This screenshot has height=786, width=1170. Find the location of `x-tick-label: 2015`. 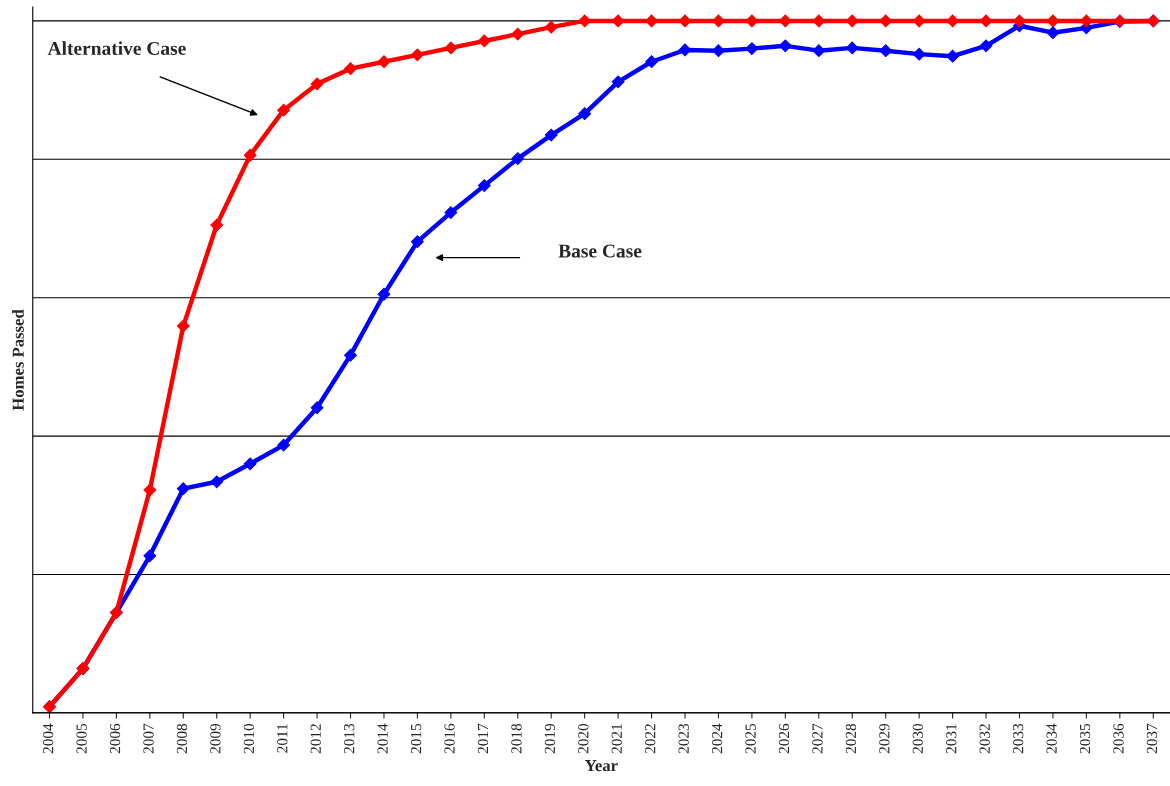

x-tick-label: 2015 is located at coordinates (416, 738).